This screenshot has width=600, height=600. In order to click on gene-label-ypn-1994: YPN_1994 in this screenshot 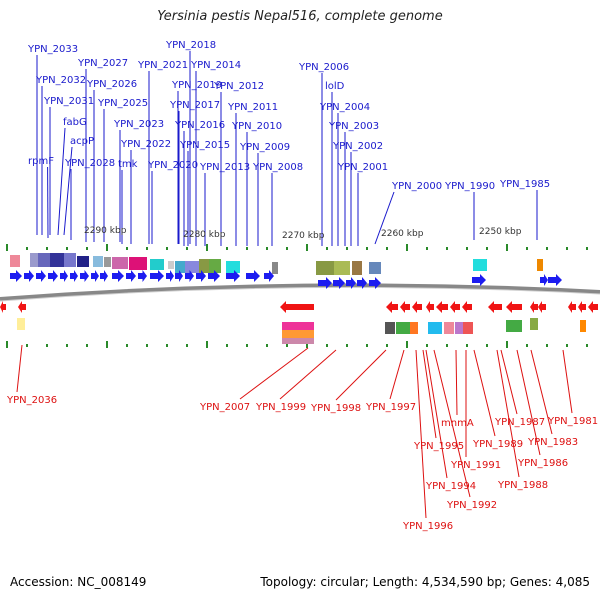, I will do `click(450, 486)`.